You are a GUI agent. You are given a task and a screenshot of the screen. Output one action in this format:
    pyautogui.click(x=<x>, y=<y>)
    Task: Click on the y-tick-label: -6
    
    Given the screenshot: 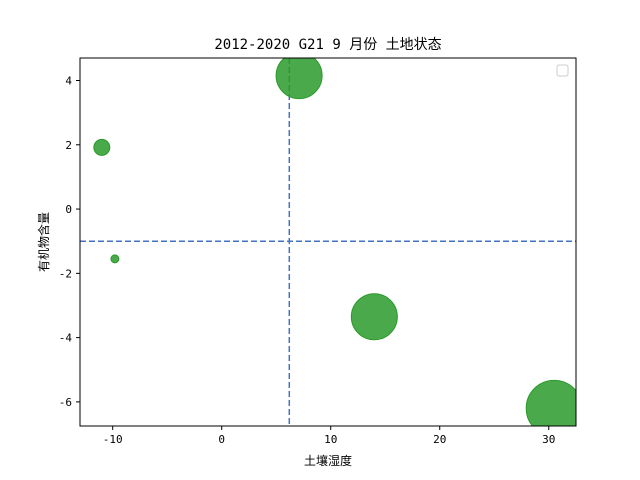 What is the action you would take?
    pyautogui.click(x=65, y=402)
    